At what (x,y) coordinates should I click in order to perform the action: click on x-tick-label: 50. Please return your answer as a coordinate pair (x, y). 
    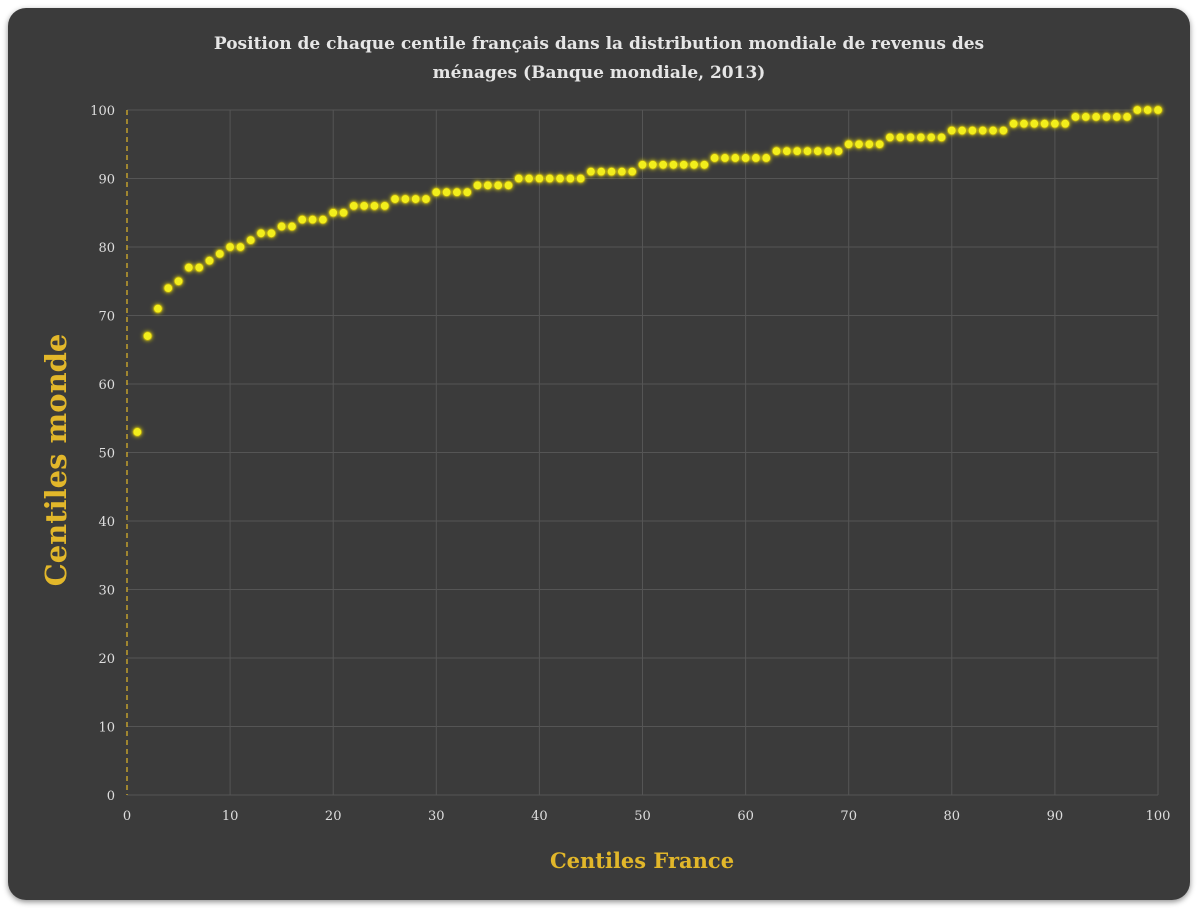
    Looking at the image, I should click on (642, 816).